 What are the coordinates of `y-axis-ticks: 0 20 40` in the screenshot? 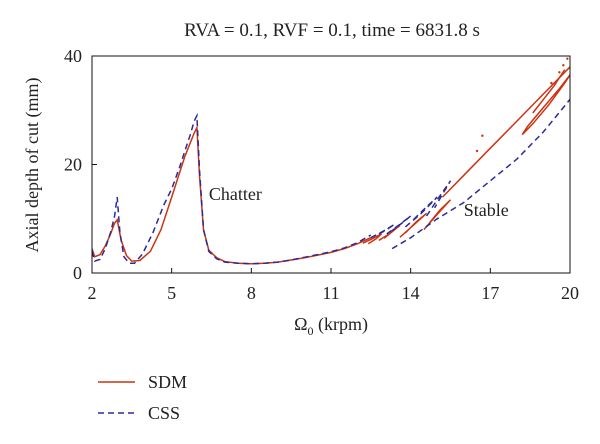 It's located at (80, 164).